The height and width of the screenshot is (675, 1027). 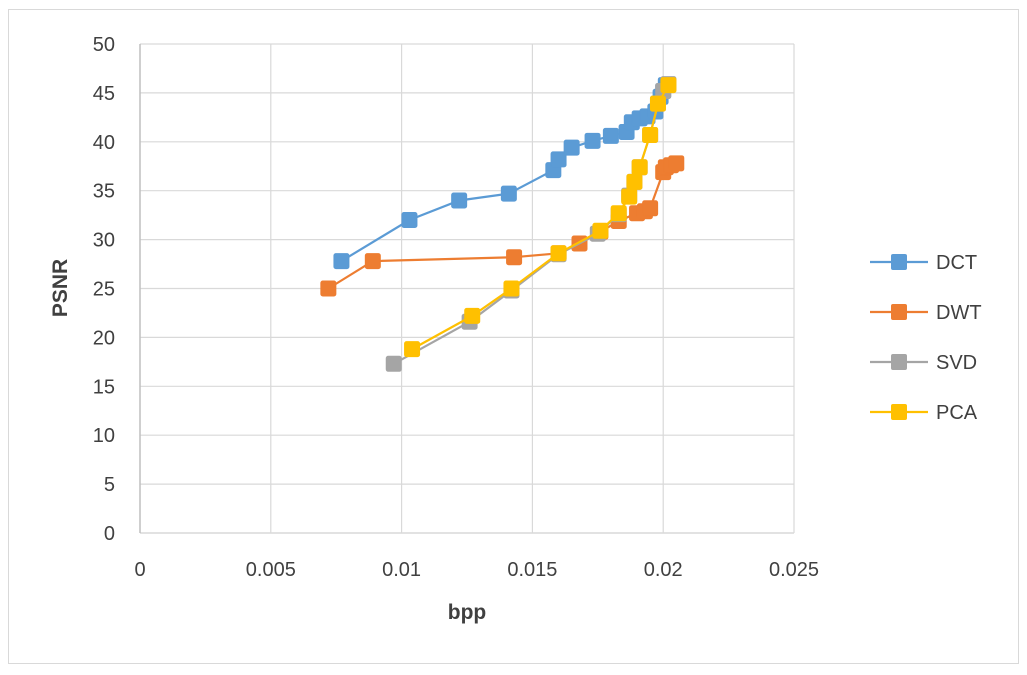 What do you see at coordinates (926, 338) in the screenshot?
I see `legend: DCT DWT SVD PCA` at bounding box center [926, 338].